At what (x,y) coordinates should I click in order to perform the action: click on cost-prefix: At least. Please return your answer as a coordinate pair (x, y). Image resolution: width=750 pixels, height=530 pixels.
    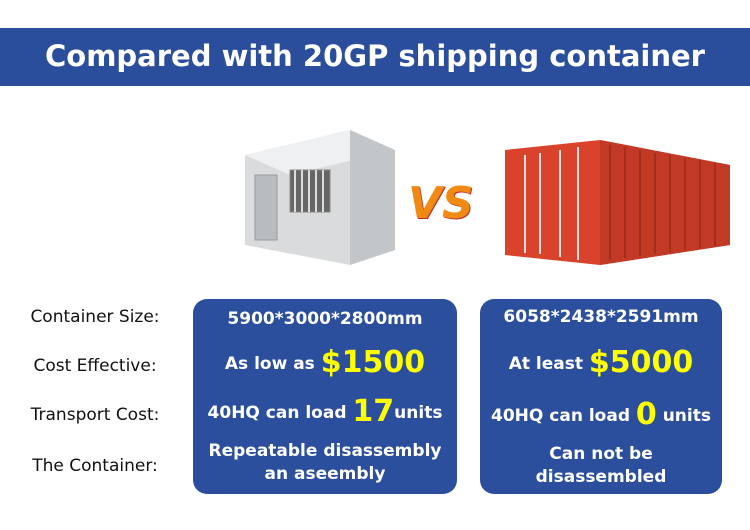
    Looking at the image, I should click on (548, 364).